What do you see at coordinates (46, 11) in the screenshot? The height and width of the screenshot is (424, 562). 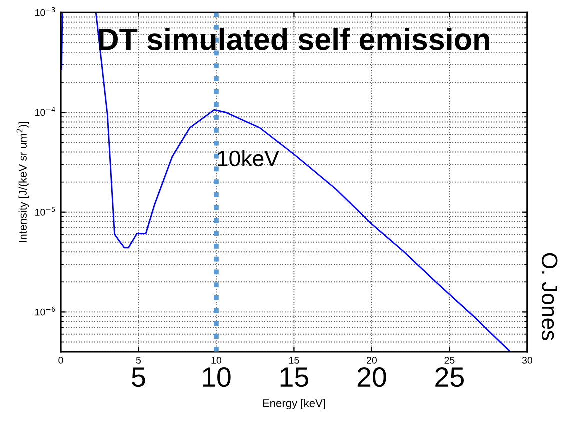 I see `y-tick-label: 10$^{−3}$` at bounding box center [46, 11].